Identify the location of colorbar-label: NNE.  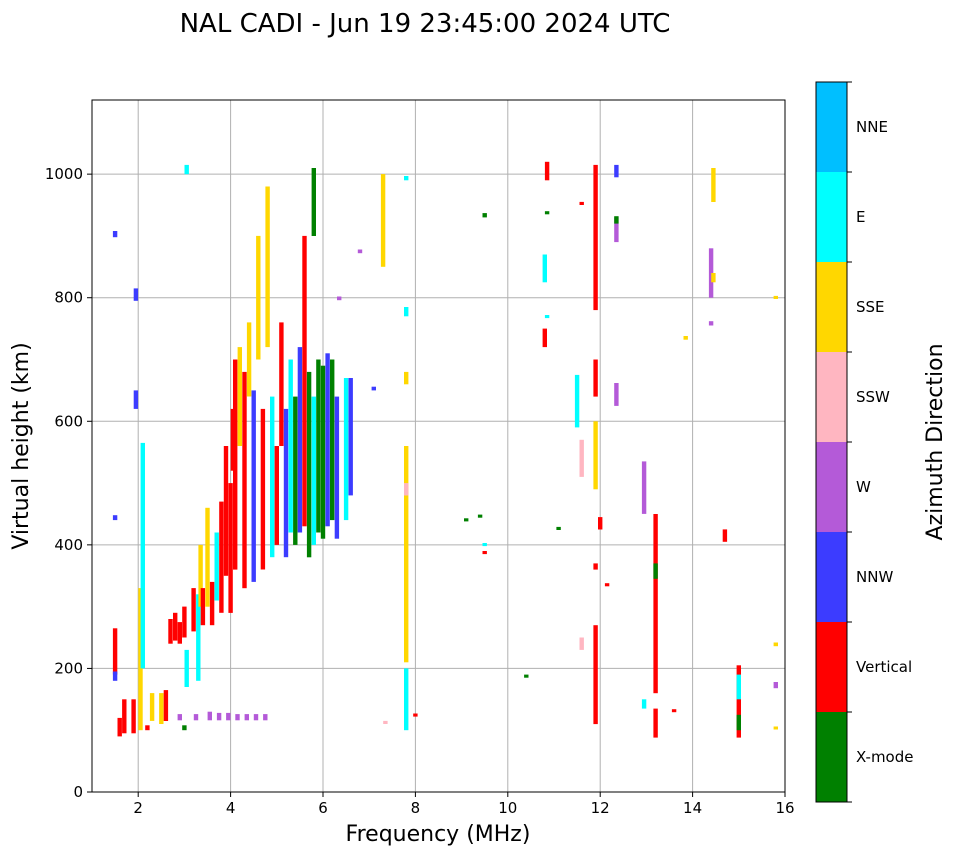
(872, 127).